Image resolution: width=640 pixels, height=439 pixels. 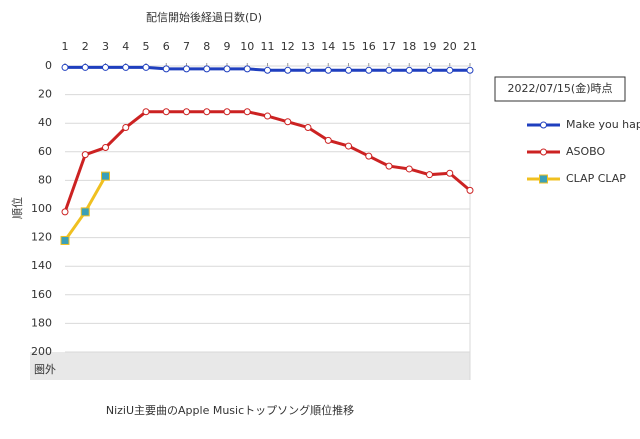 I want to click on caption: NiziU主要曲のApple Musicトップソング順位推移, so click(x=230, y=410).